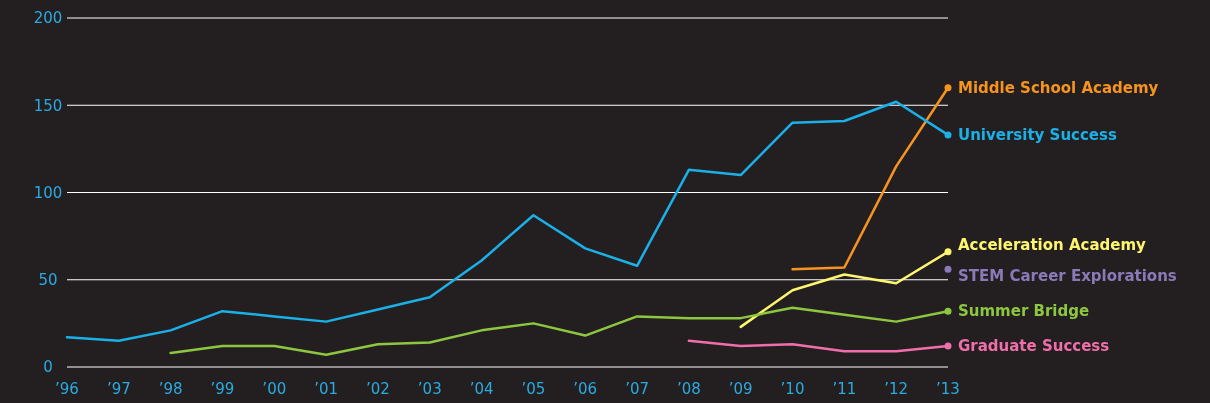 Image resolution: width=1210 pixels, height=403 pixels. What do you see at coordinates (740, 389) in the screenshot?
I see `x-tick-label: ’09` at bounding box center [740, 389].